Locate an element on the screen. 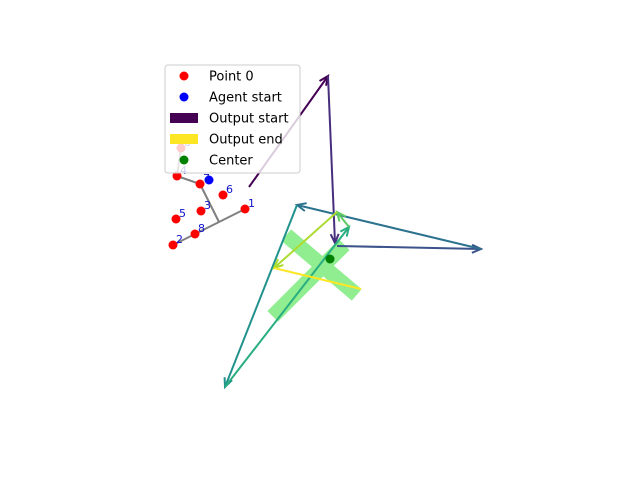  legend-label-4: Center is located at coordinates (231, 161).